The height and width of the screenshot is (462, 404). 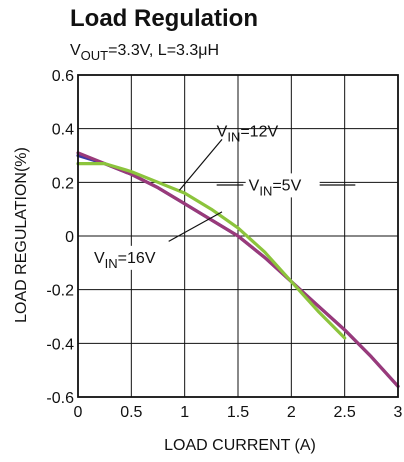 I want to click on y-tick-labels: 0.6 0.4 0.2 0 -0.2 -0.4 -0.6, so click(x=60, y=237).